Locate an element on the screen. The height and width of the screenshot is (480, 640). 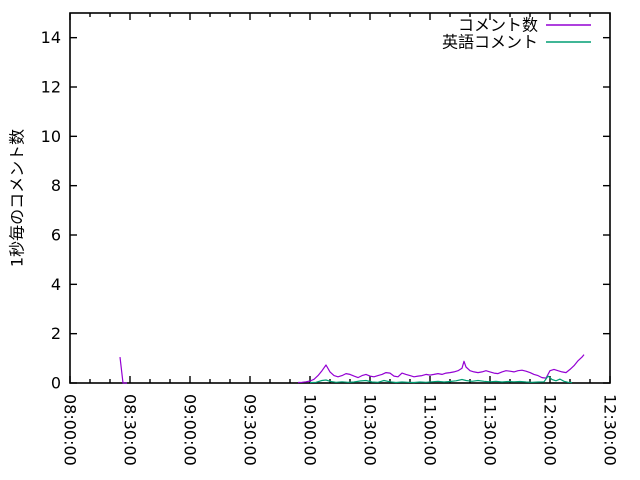
legend-label: コメント数 is located at coordinates (498, 25).